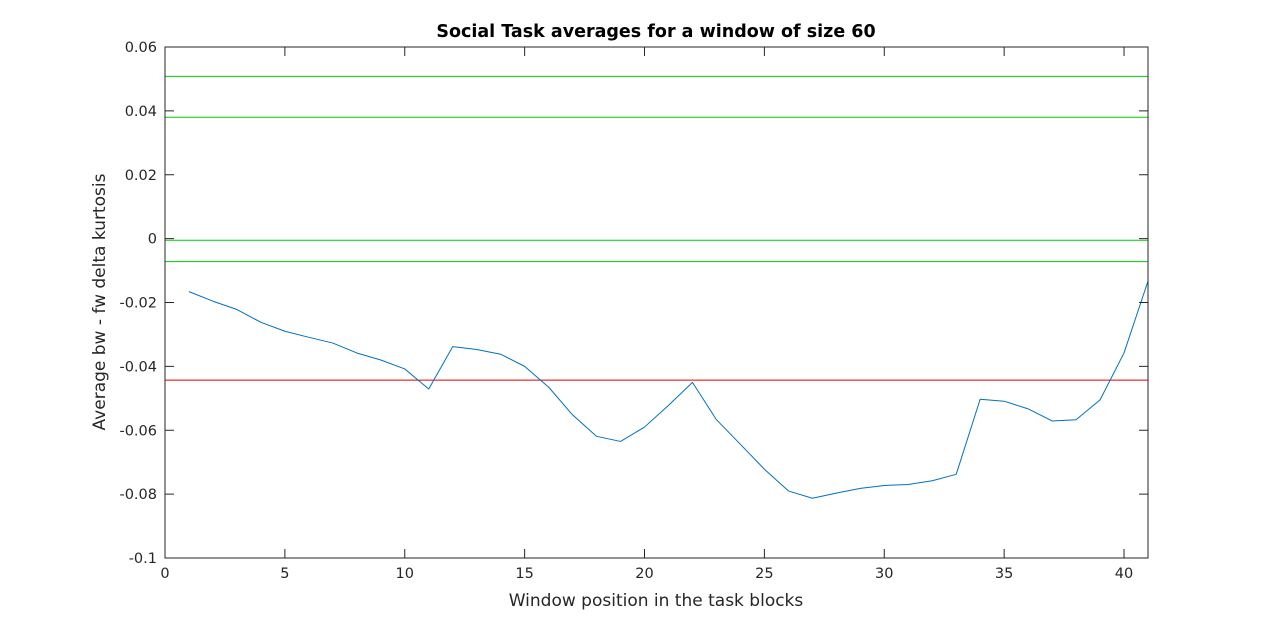 The height and width of the screenshot is (628, 1270). Describe the element at coordinates (164, 574) in the screenshot. I see `x-tick-label: 0` at that location.